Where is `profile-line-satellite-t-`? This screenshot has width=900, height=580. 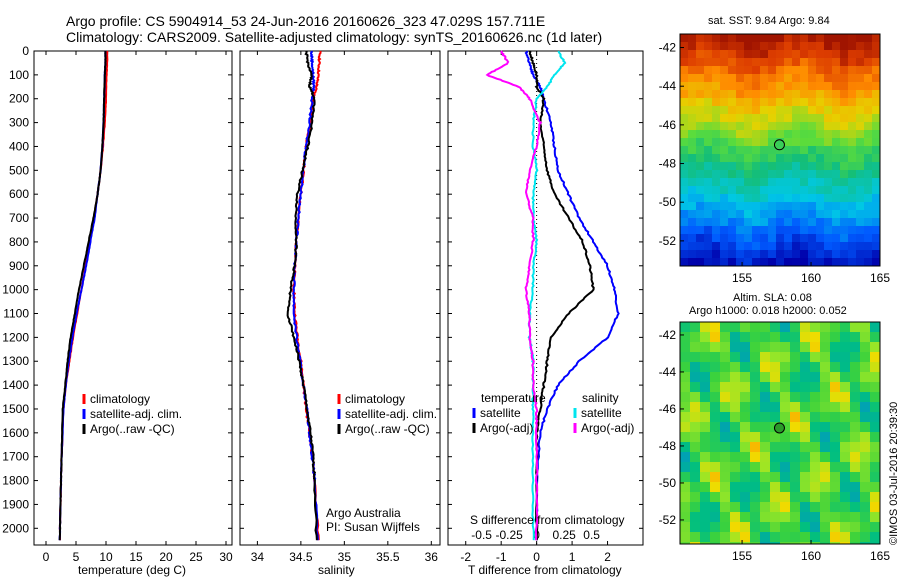
profile-line-satellite-t- is located at coordinates (572, 295).